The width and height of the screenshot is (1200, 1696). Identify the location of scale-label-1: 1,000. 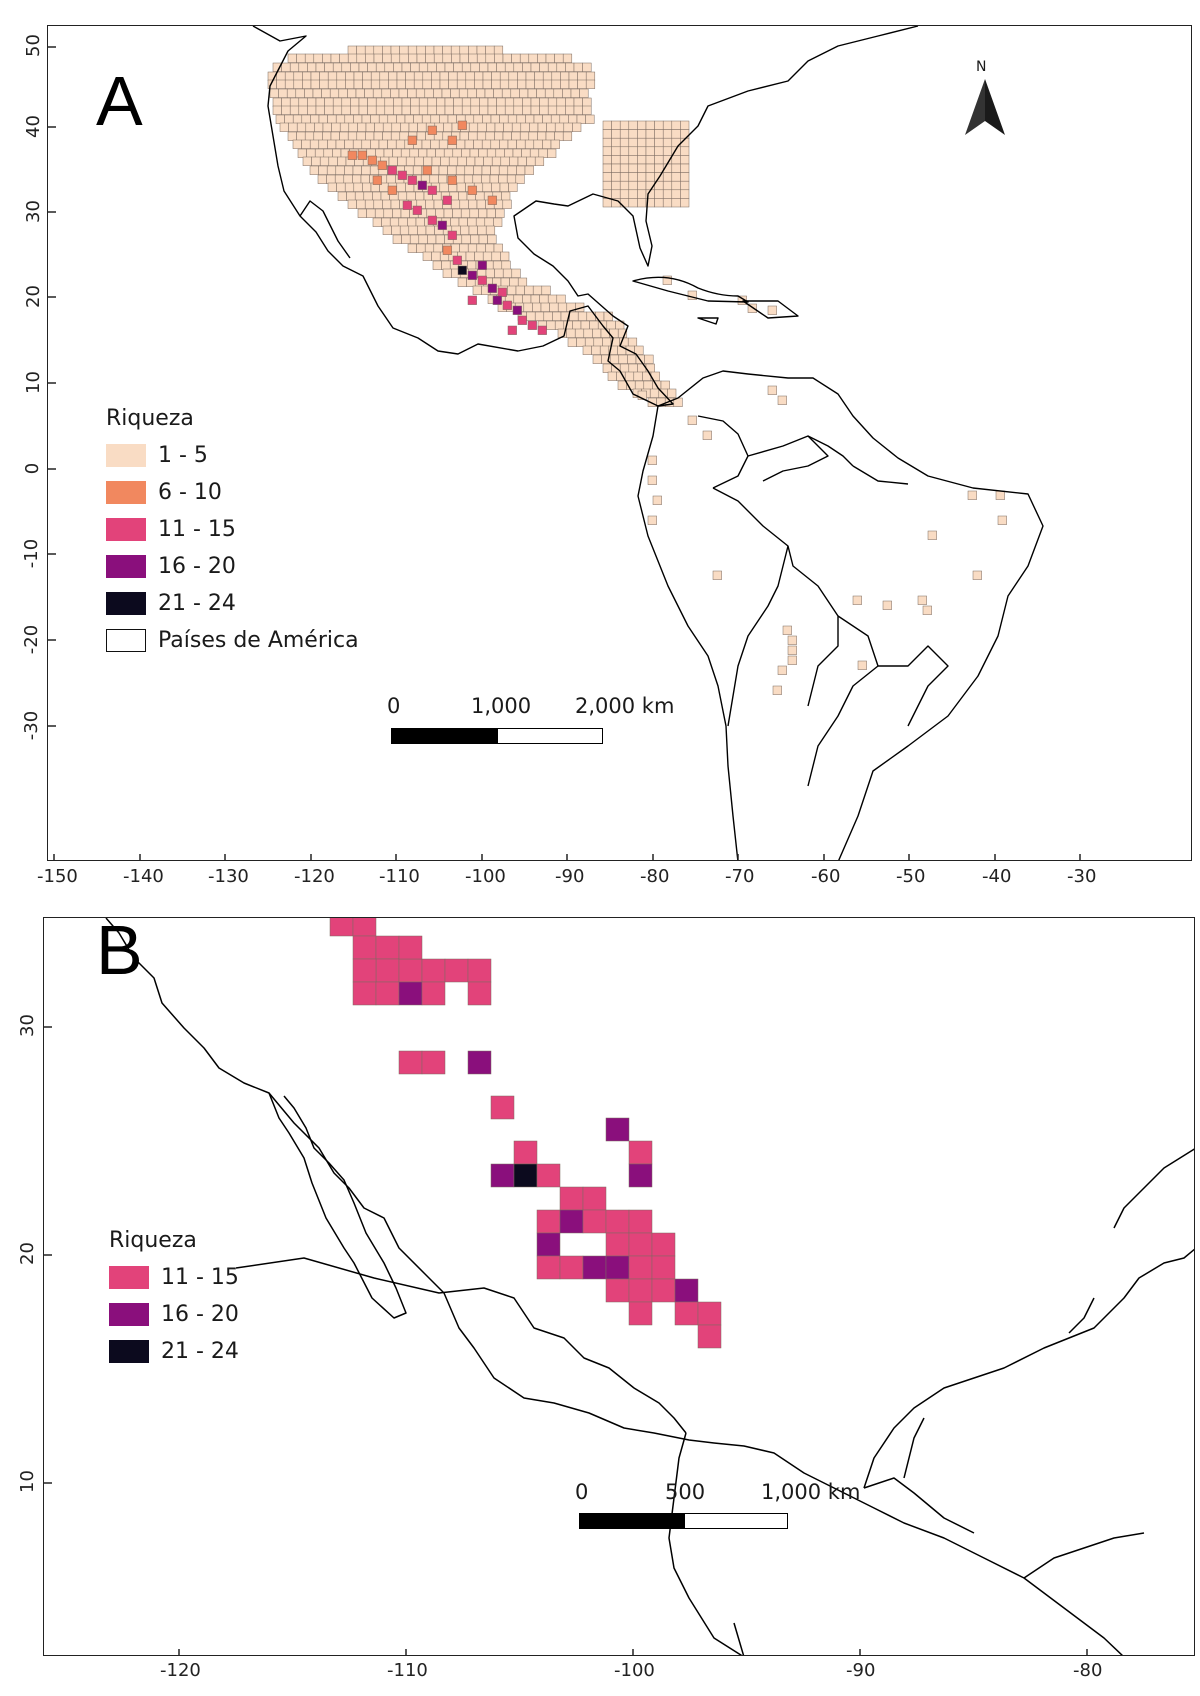
(501, 706).